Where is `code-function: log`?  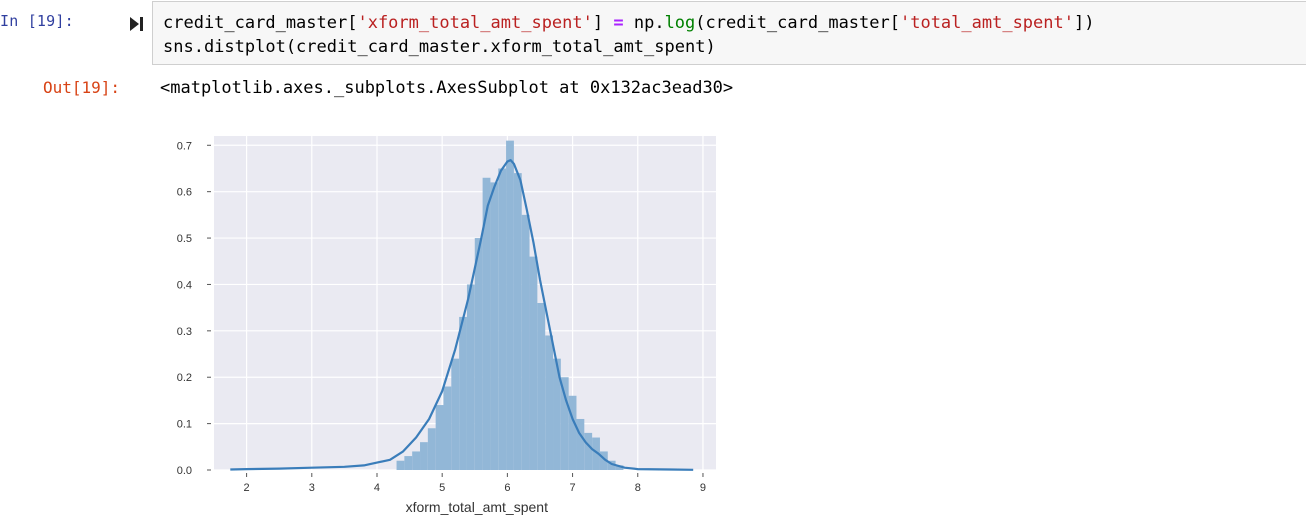
code-function: log is located at coordinates (680, 23).